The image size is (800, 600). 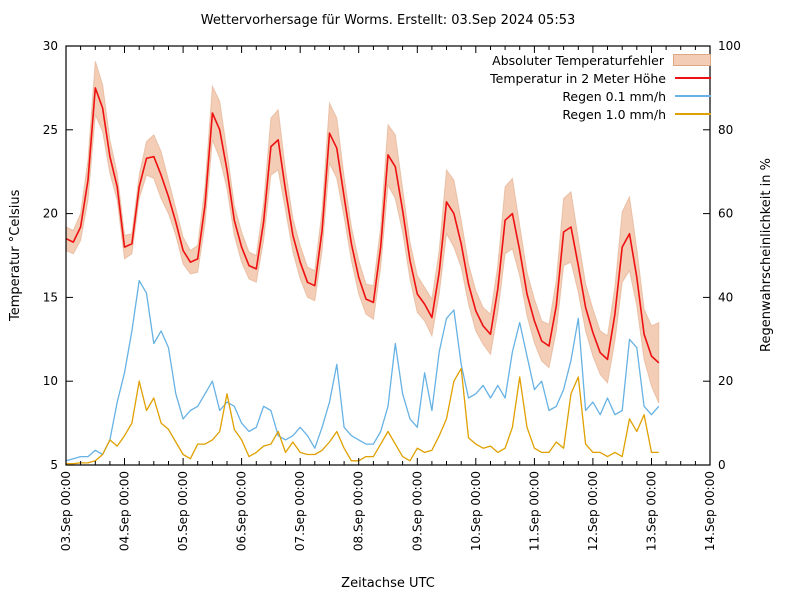 What do you see at coordinates (476, 511) in the screenshot?
I see `svg-text: 10.Sep 00:00` at bounding box center [476, 511].